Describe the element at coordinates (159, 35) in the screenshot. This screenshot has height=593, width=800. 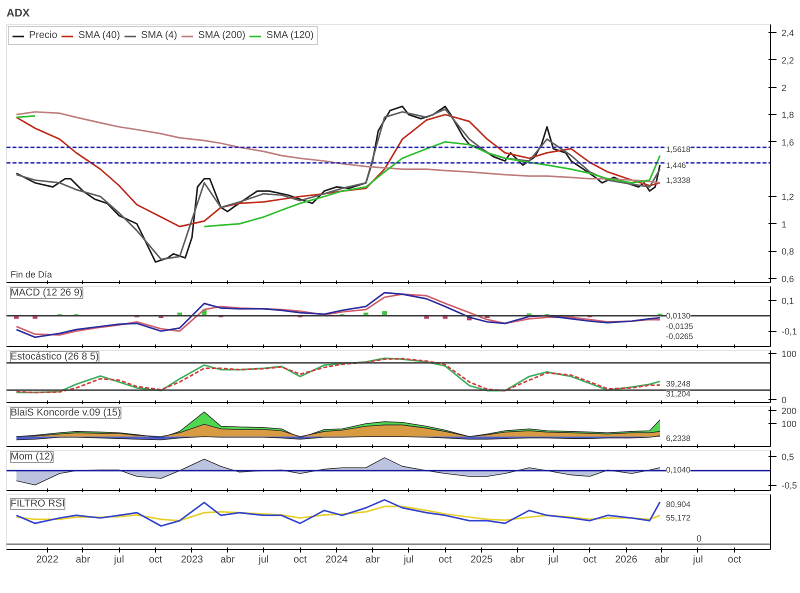
I see `legend-label: SMA (4)` at that location.